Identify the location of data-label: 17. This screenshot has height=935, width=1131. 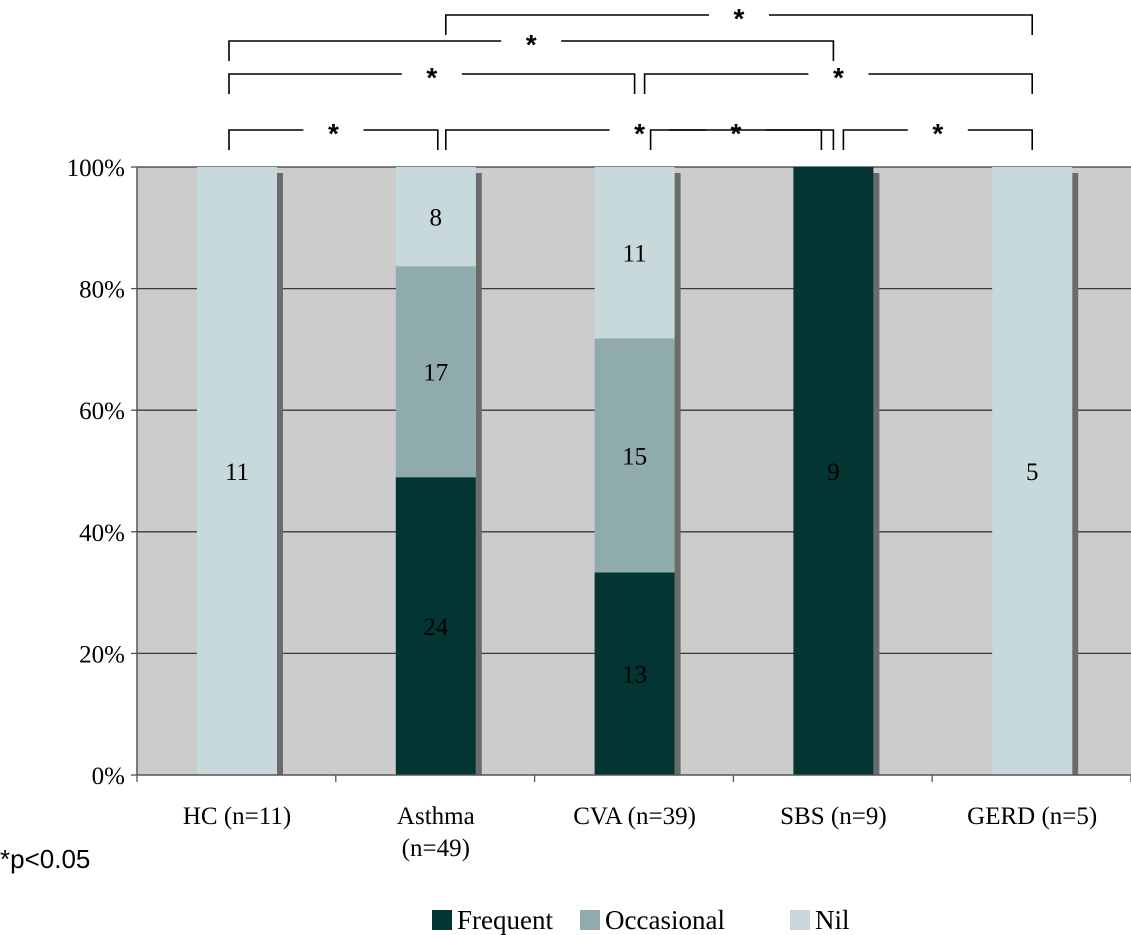
(435, 373).